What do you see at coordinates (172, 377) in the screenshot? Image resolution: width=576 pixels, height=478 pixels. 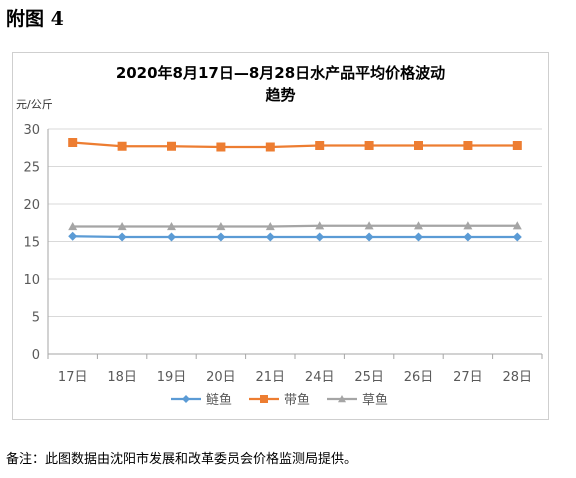 I see `x-tick-label: 19日` at bounding box center [172, 377].